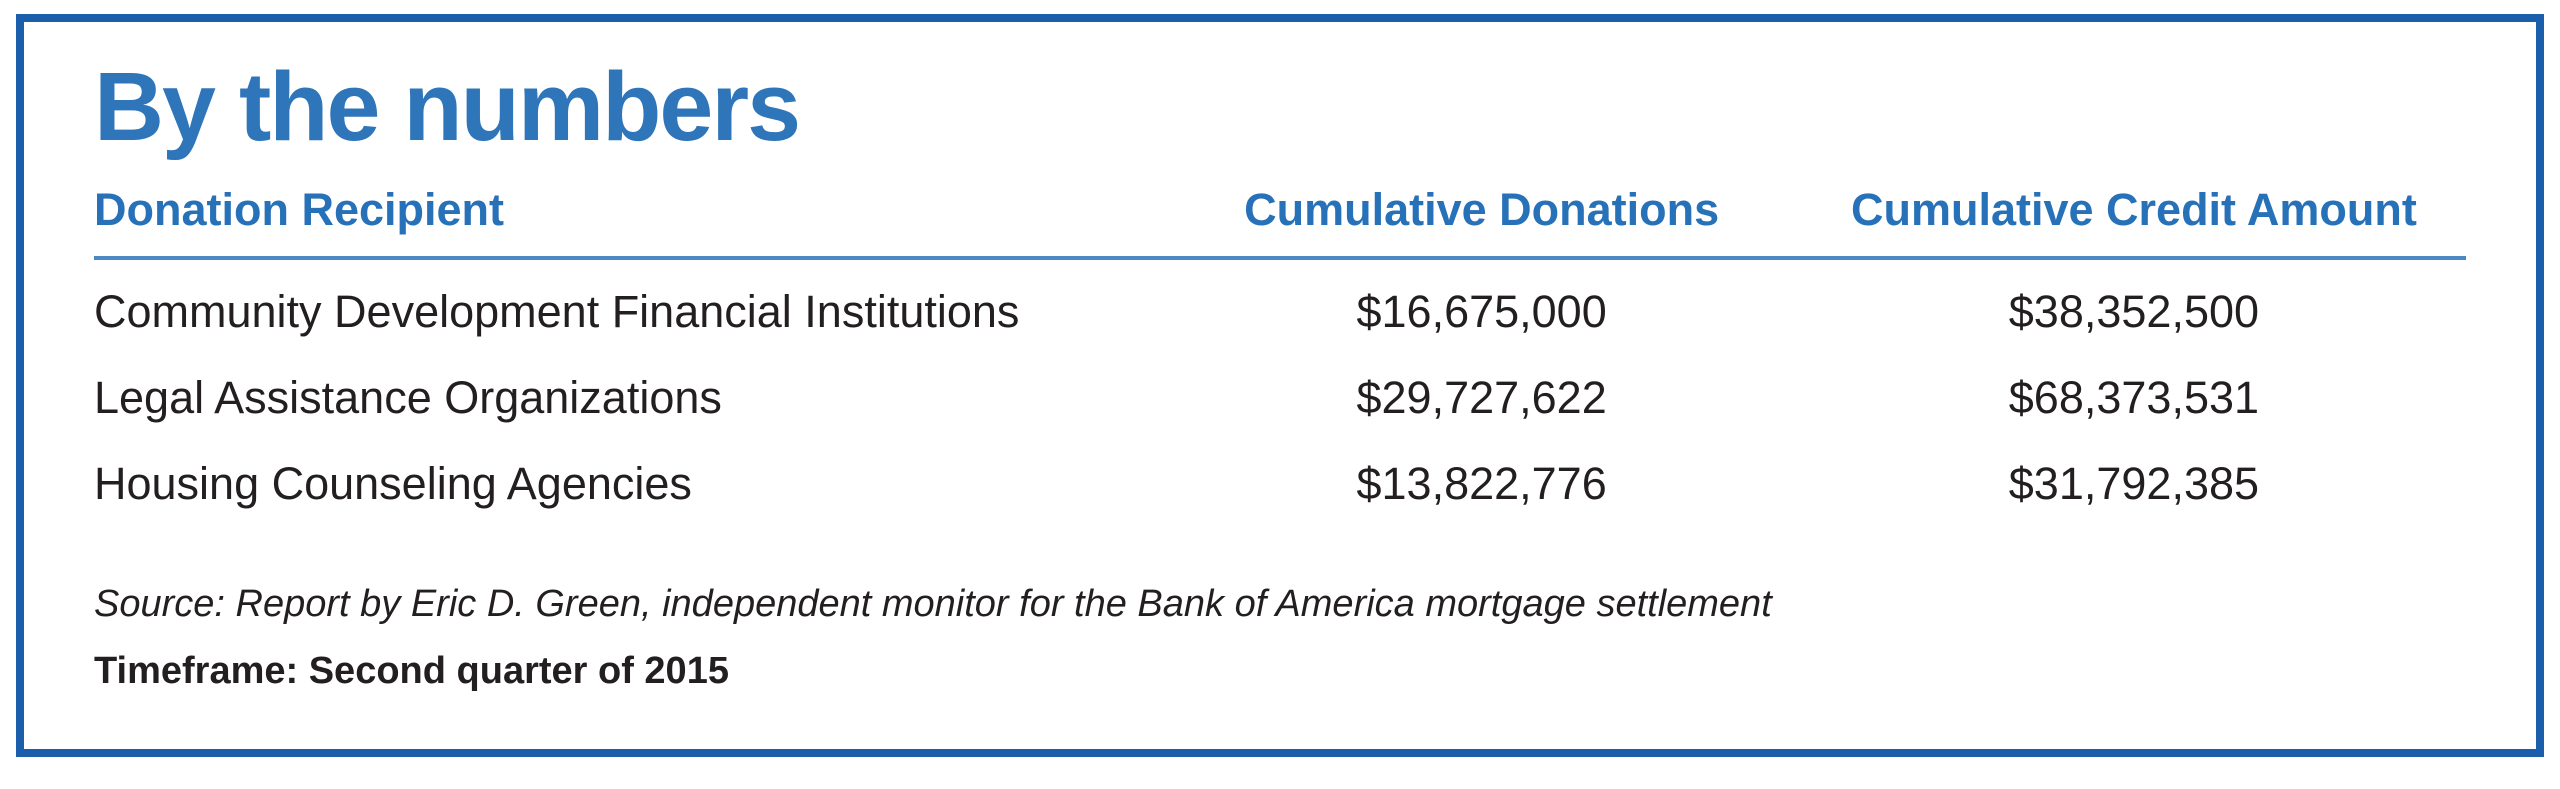  Describe the element at coordinates (2134, 397) in the screenshot. I see `credit-cell: $68,373,531` at that location.